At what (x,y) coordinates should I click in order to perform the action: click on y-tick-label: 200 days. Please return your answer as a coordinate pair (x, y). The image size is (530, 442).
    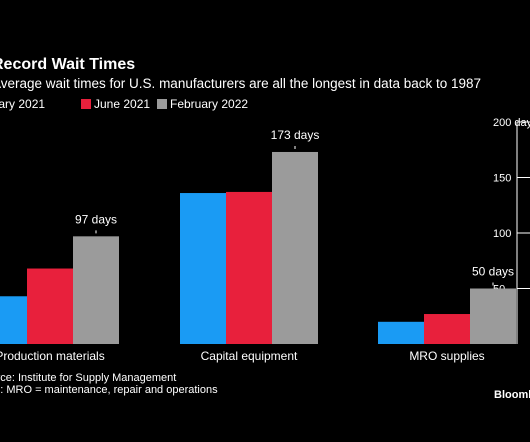
    Looking at the image, I should click on (511, 123).